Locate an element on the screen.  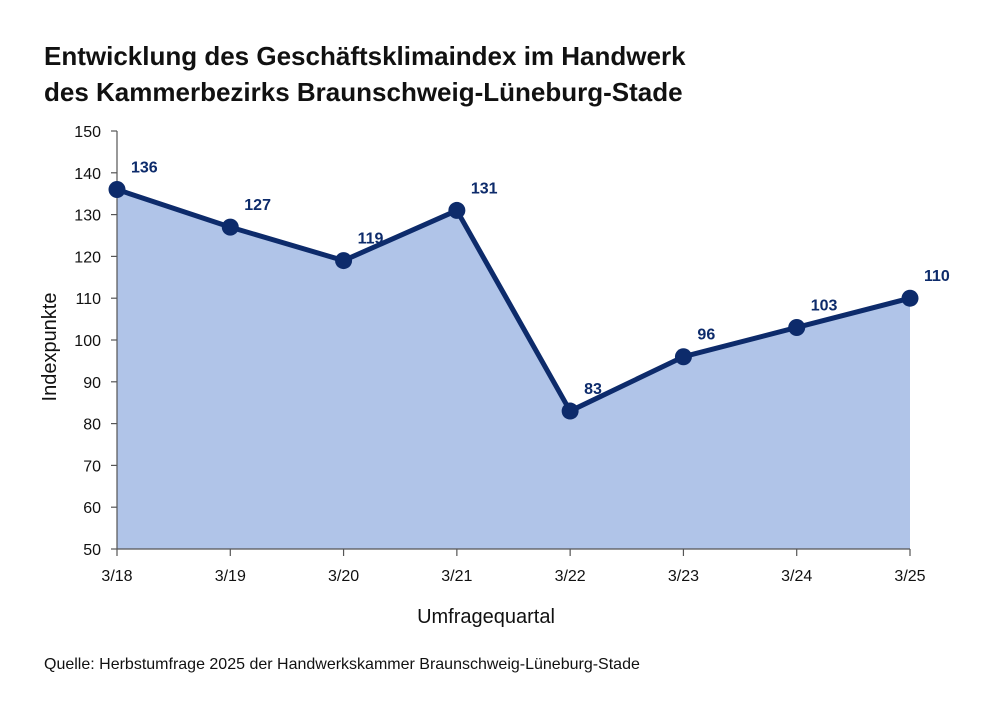
x-tick-label: 3/24 is located at coordinates (796, 576).